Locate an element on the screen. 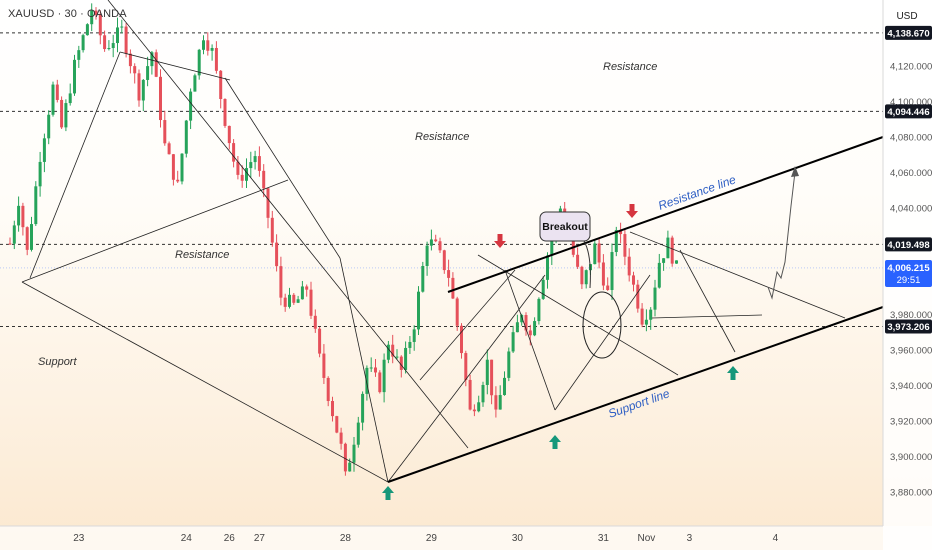 The image size is (932, 550). x-tick-label: 26 is located at coordinates (230, 538).